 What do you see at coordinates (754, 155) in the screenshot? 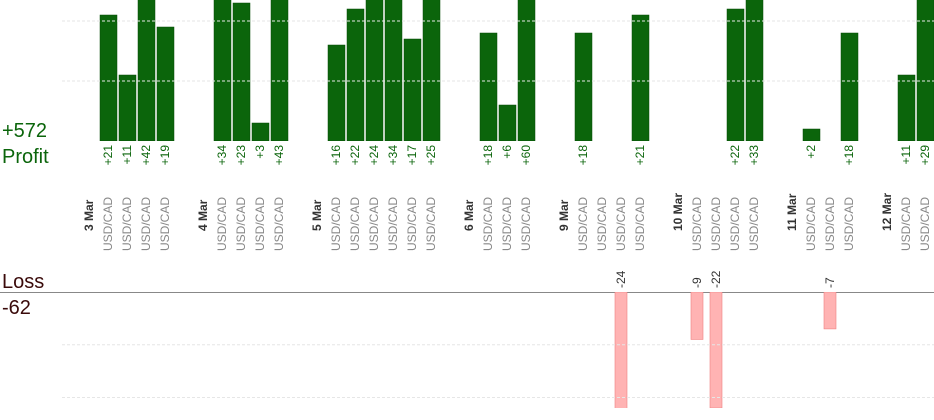
I see `profit-value: +33` at bounding box center [754, 155].